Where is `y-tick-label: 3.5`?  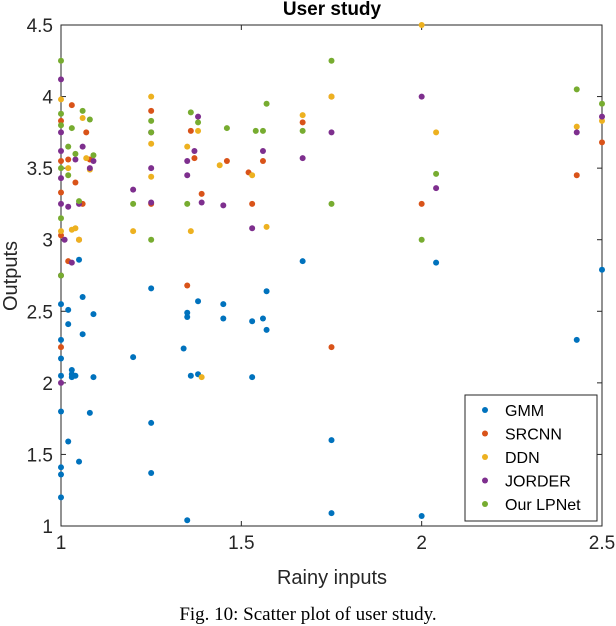
y-tick-label: 3.5 is located at coordinates (40, 169).